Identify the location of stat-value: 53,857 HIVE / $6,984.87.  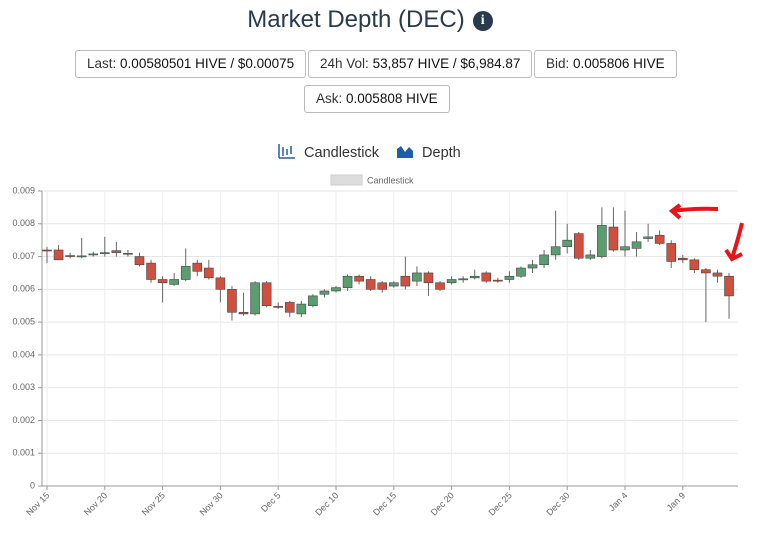
(446, 63).